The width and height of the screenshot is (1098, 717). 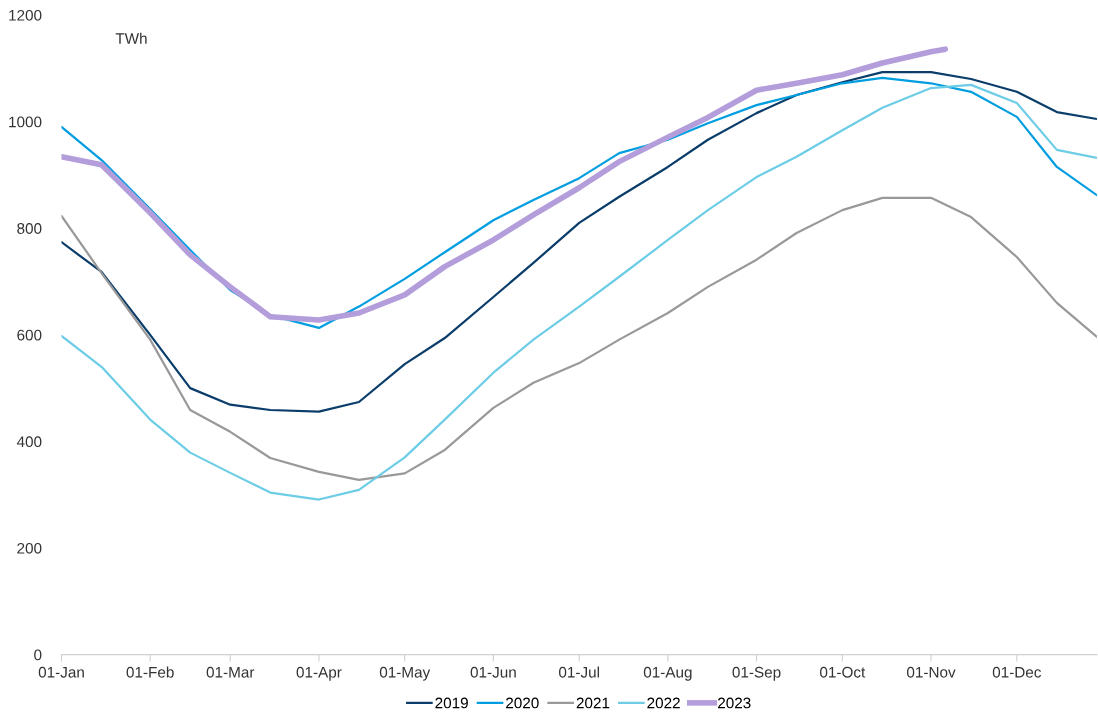 I want to click on y-tick-label: 1200, so click(x=25, y=15).